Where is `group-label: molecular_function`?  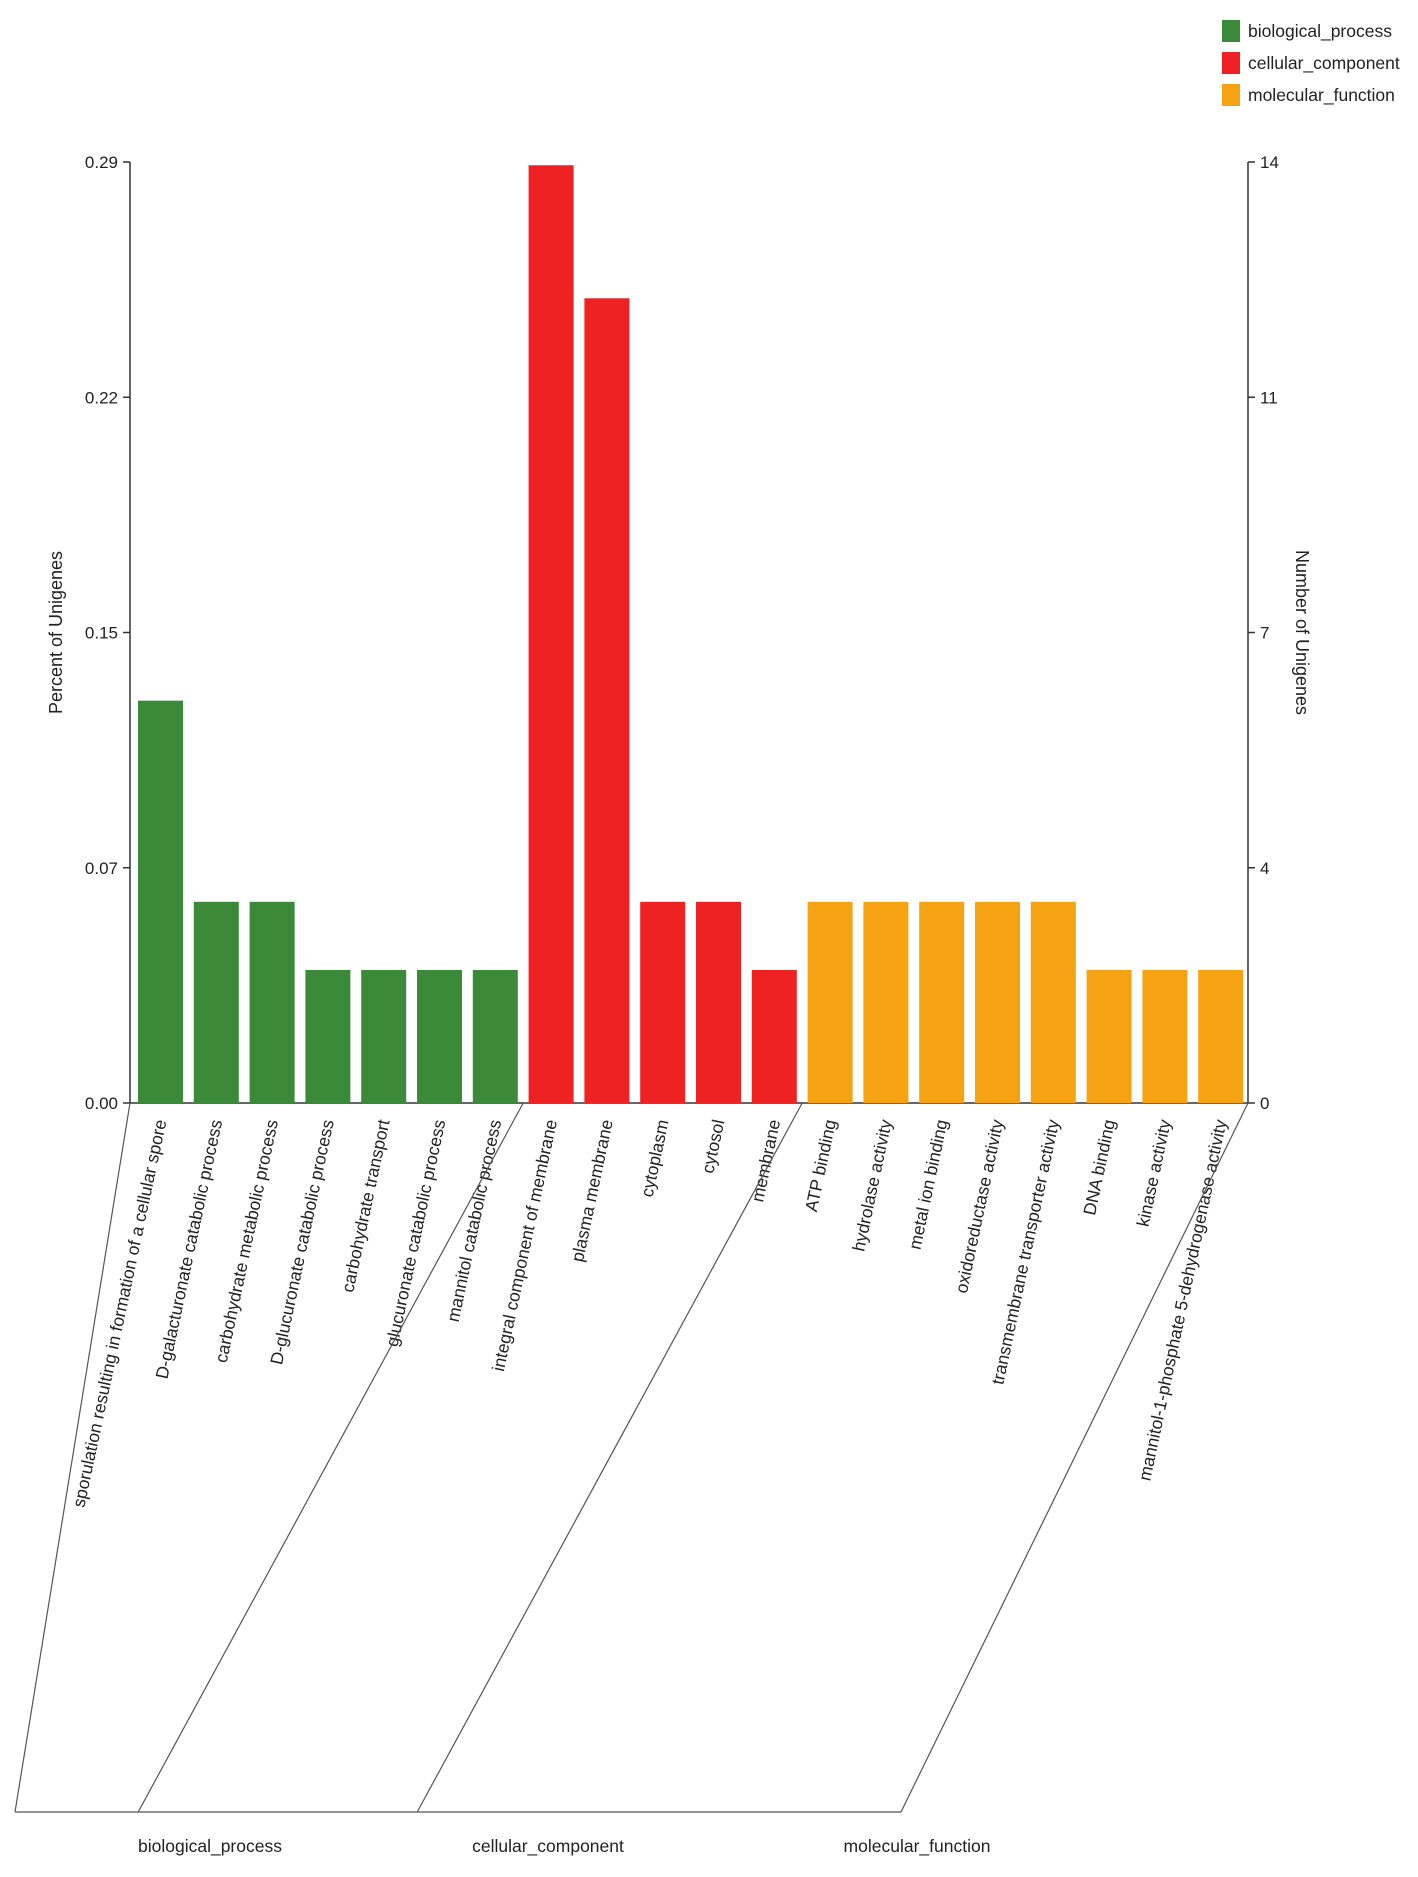 group-label: molecular_function is located at coordinates (917, 1846).